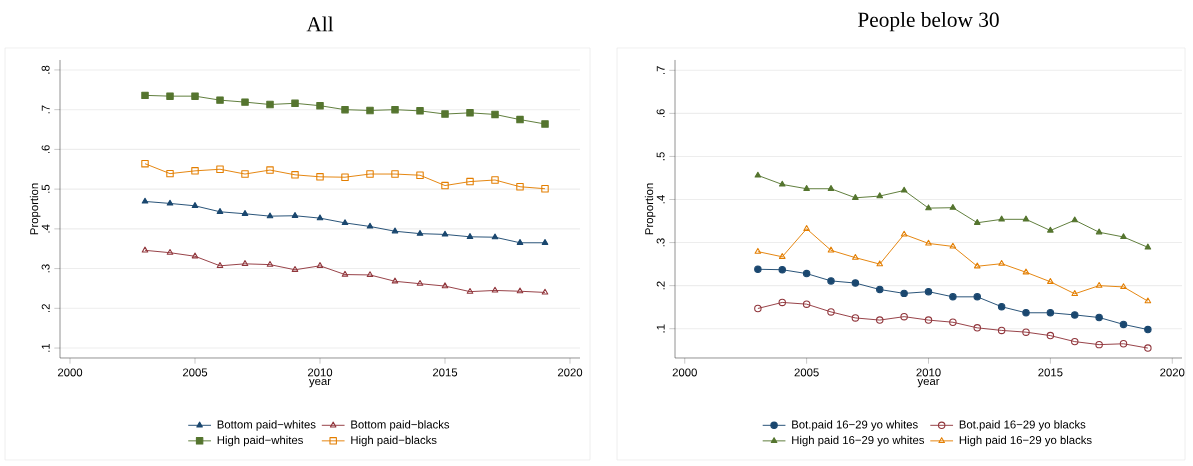 This screenshot has height=466, width=1193. What do you see at coordinates (1172, 372) in the screenshot?
I see `x-tick-label: 2020` at bounding box center [1172, 372].